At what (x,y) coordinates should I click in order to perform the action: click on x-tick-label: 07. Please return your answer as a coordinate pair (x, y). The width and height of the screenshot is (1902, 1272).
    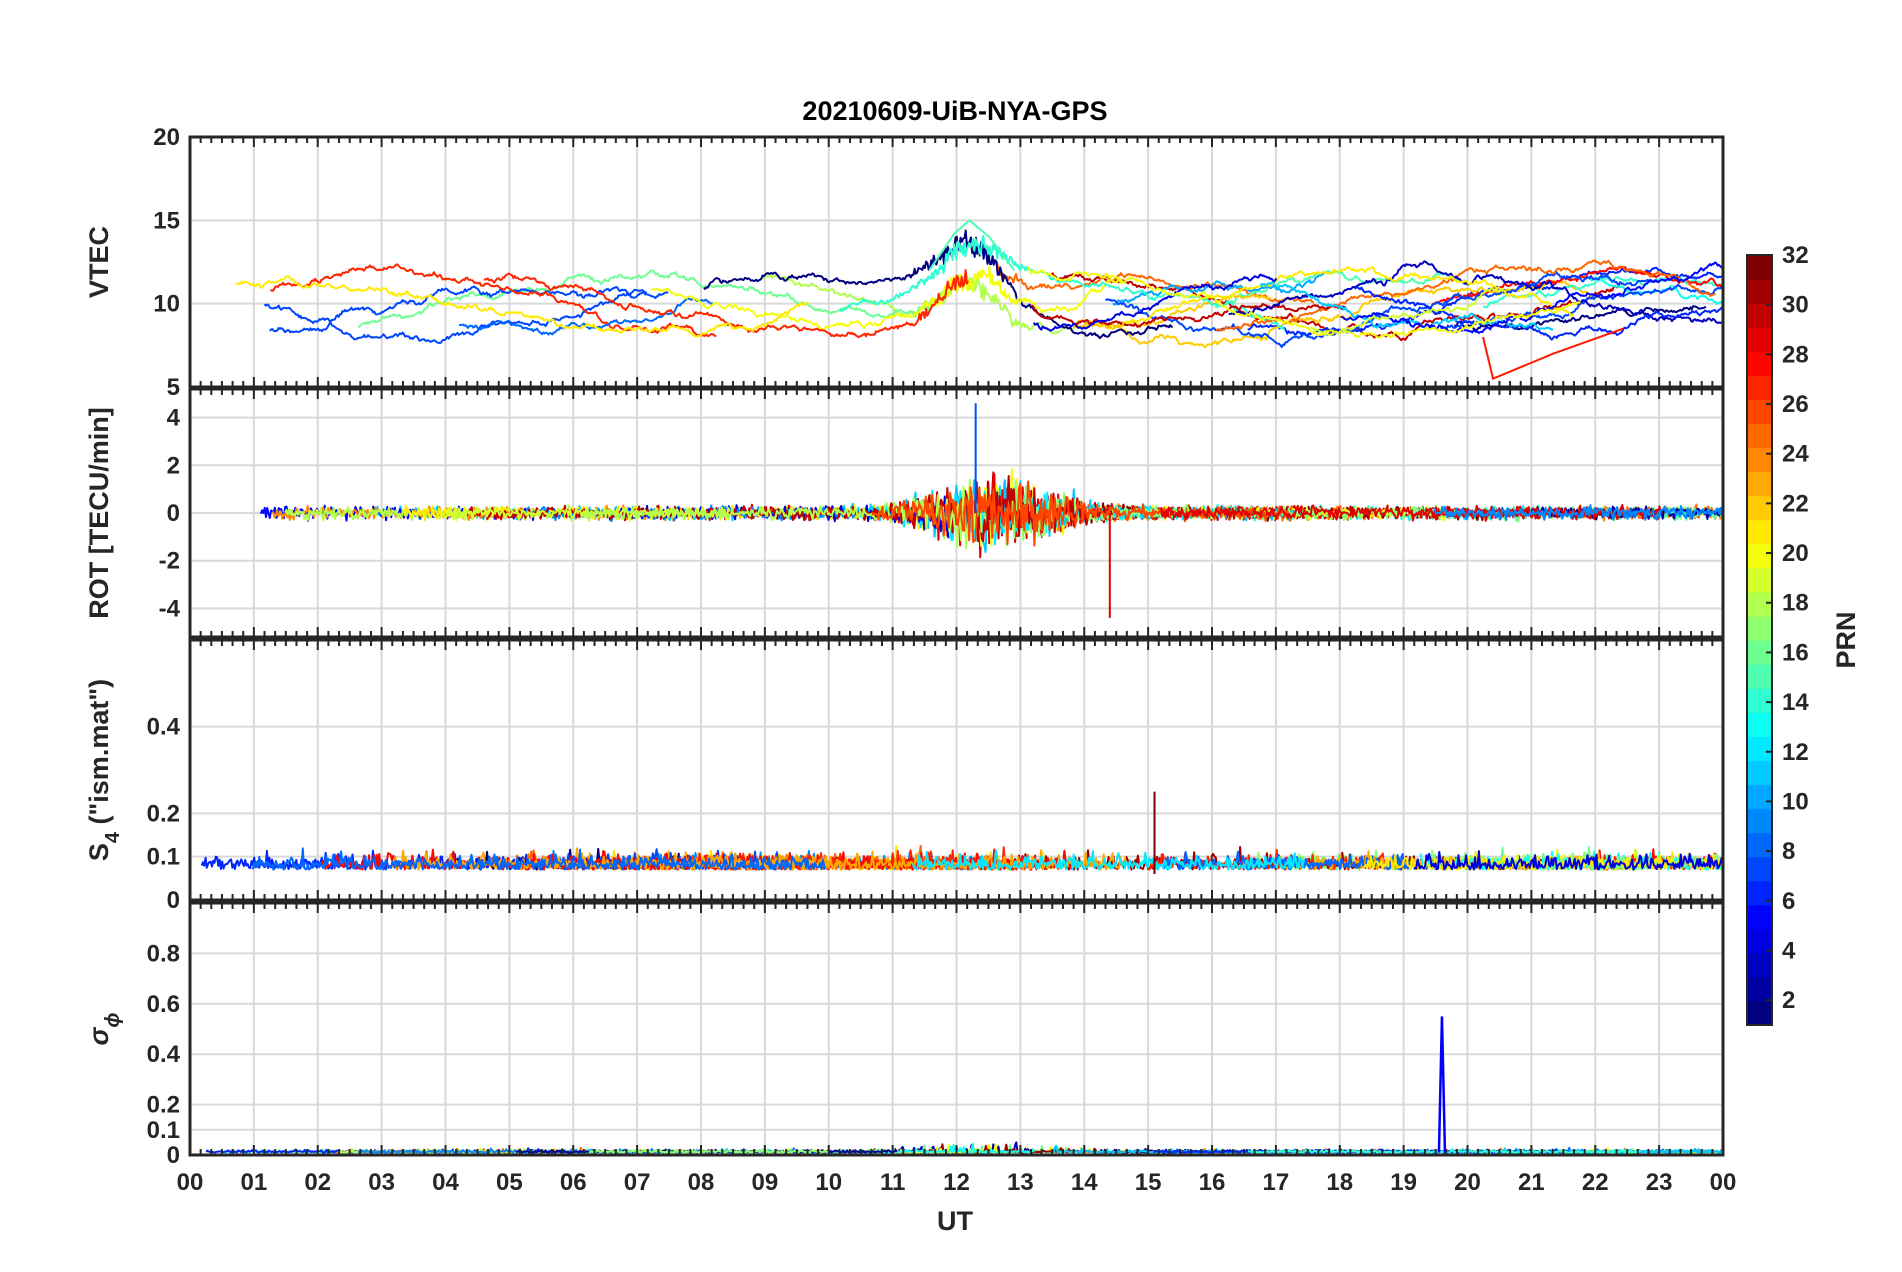
    Looking at the image, I should click on (637, 1182).